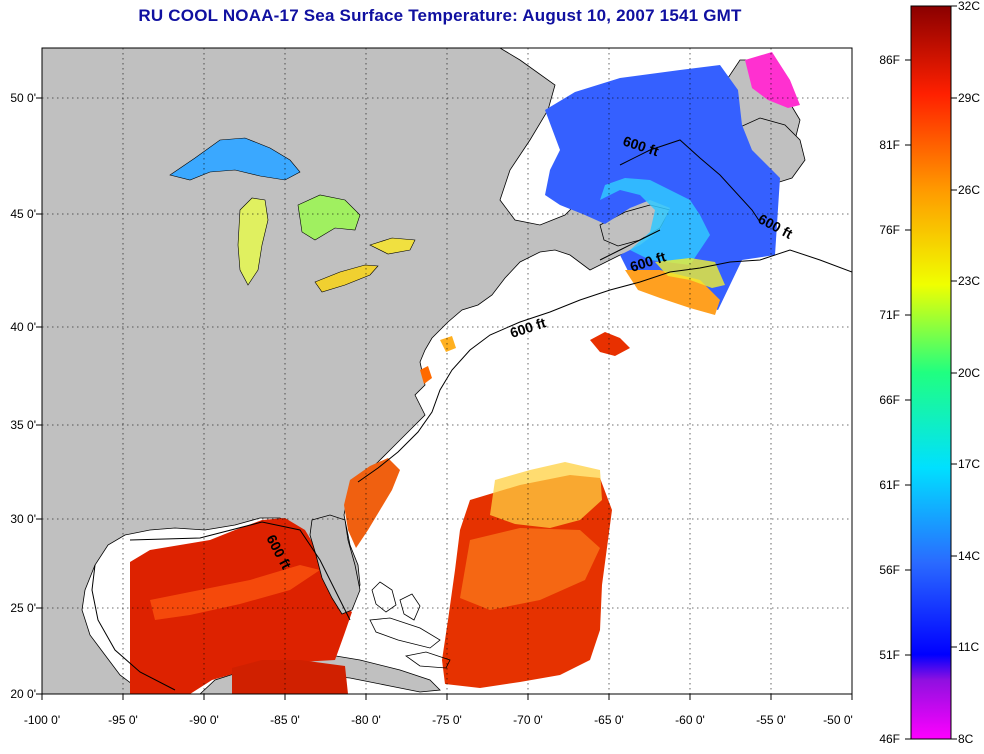 Image resolution: width=984 pixels, height=754 pixels. Describe the element at coordinates (372, 503) in the screenshot. I see `southeast-coast-warm-sst` at that location.